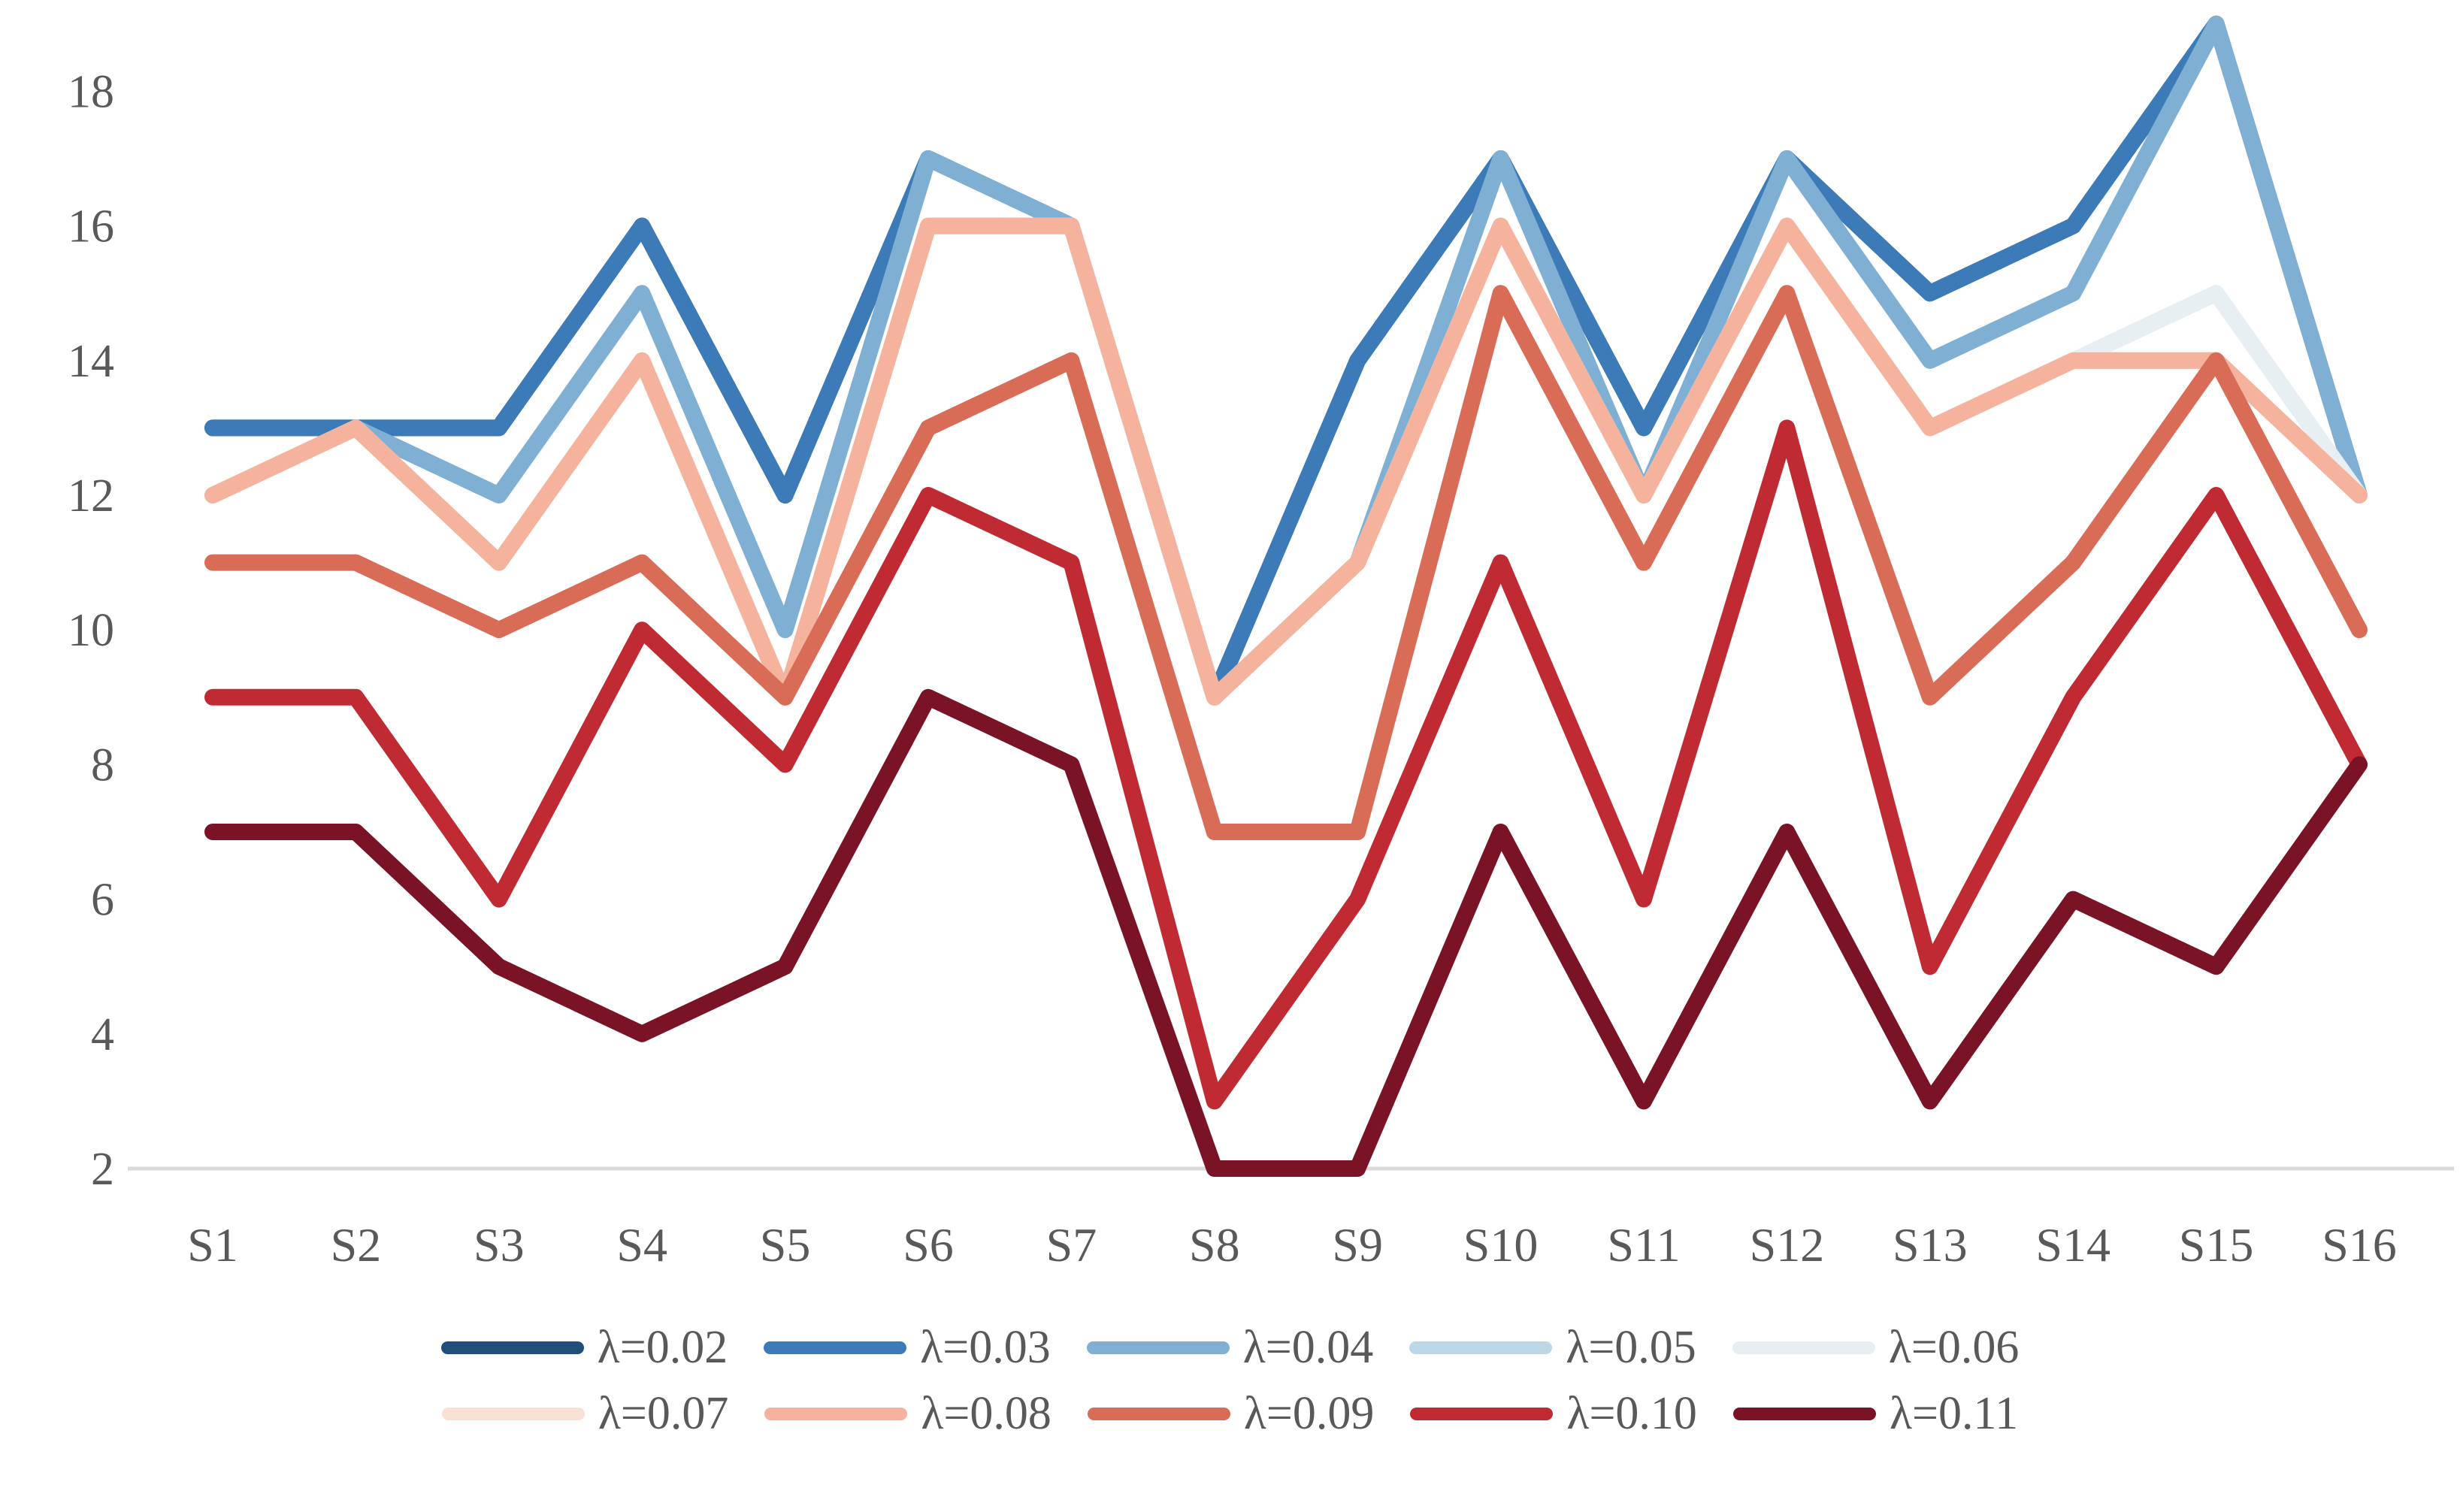 The width and height of the screenshot is (2460, 1512). Describe the element at coordinates (641, 1245) in the screenshot. I see `x-tick-label: S4` at that location.